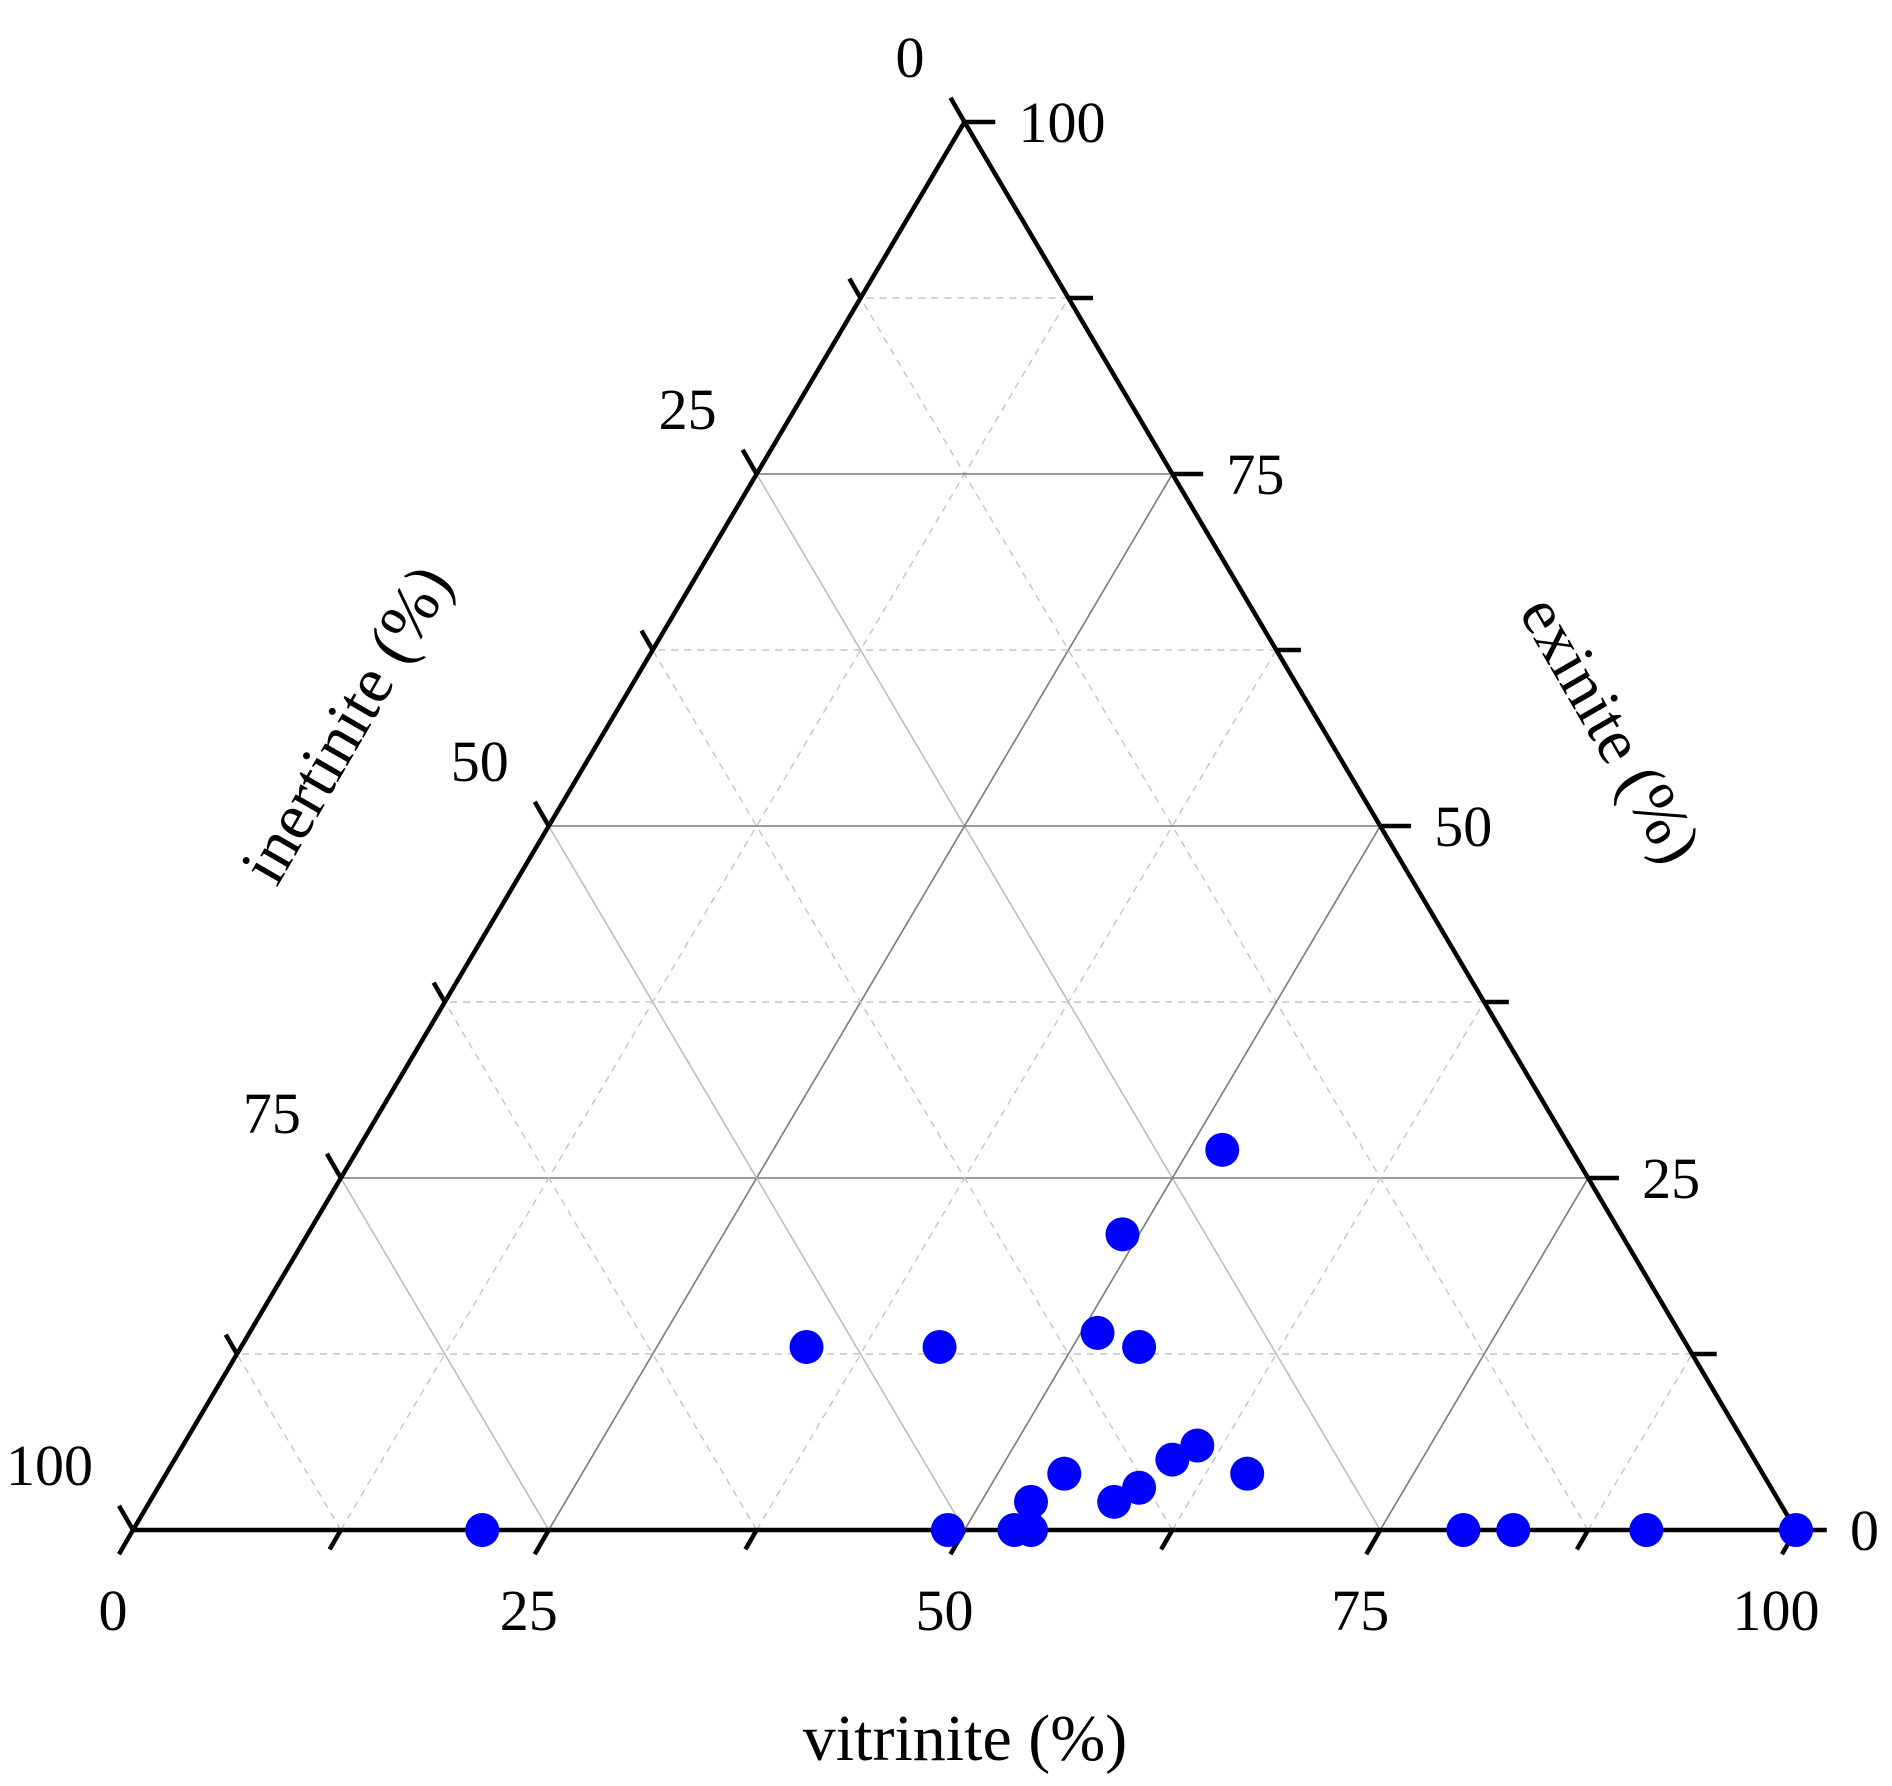 The image size is (1892, 1786). What do you see at coordinates (1062, 122) in the screenshot?
I see `exinite-tick-label-100: 100` at bounding box center [1062, 122].